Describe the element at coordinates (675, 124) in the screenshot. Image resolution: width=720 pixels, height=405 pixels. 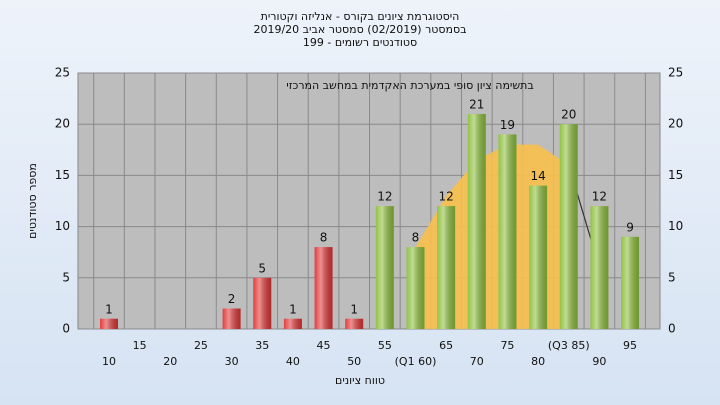
I see `y2-tick-label: 20` at that location.